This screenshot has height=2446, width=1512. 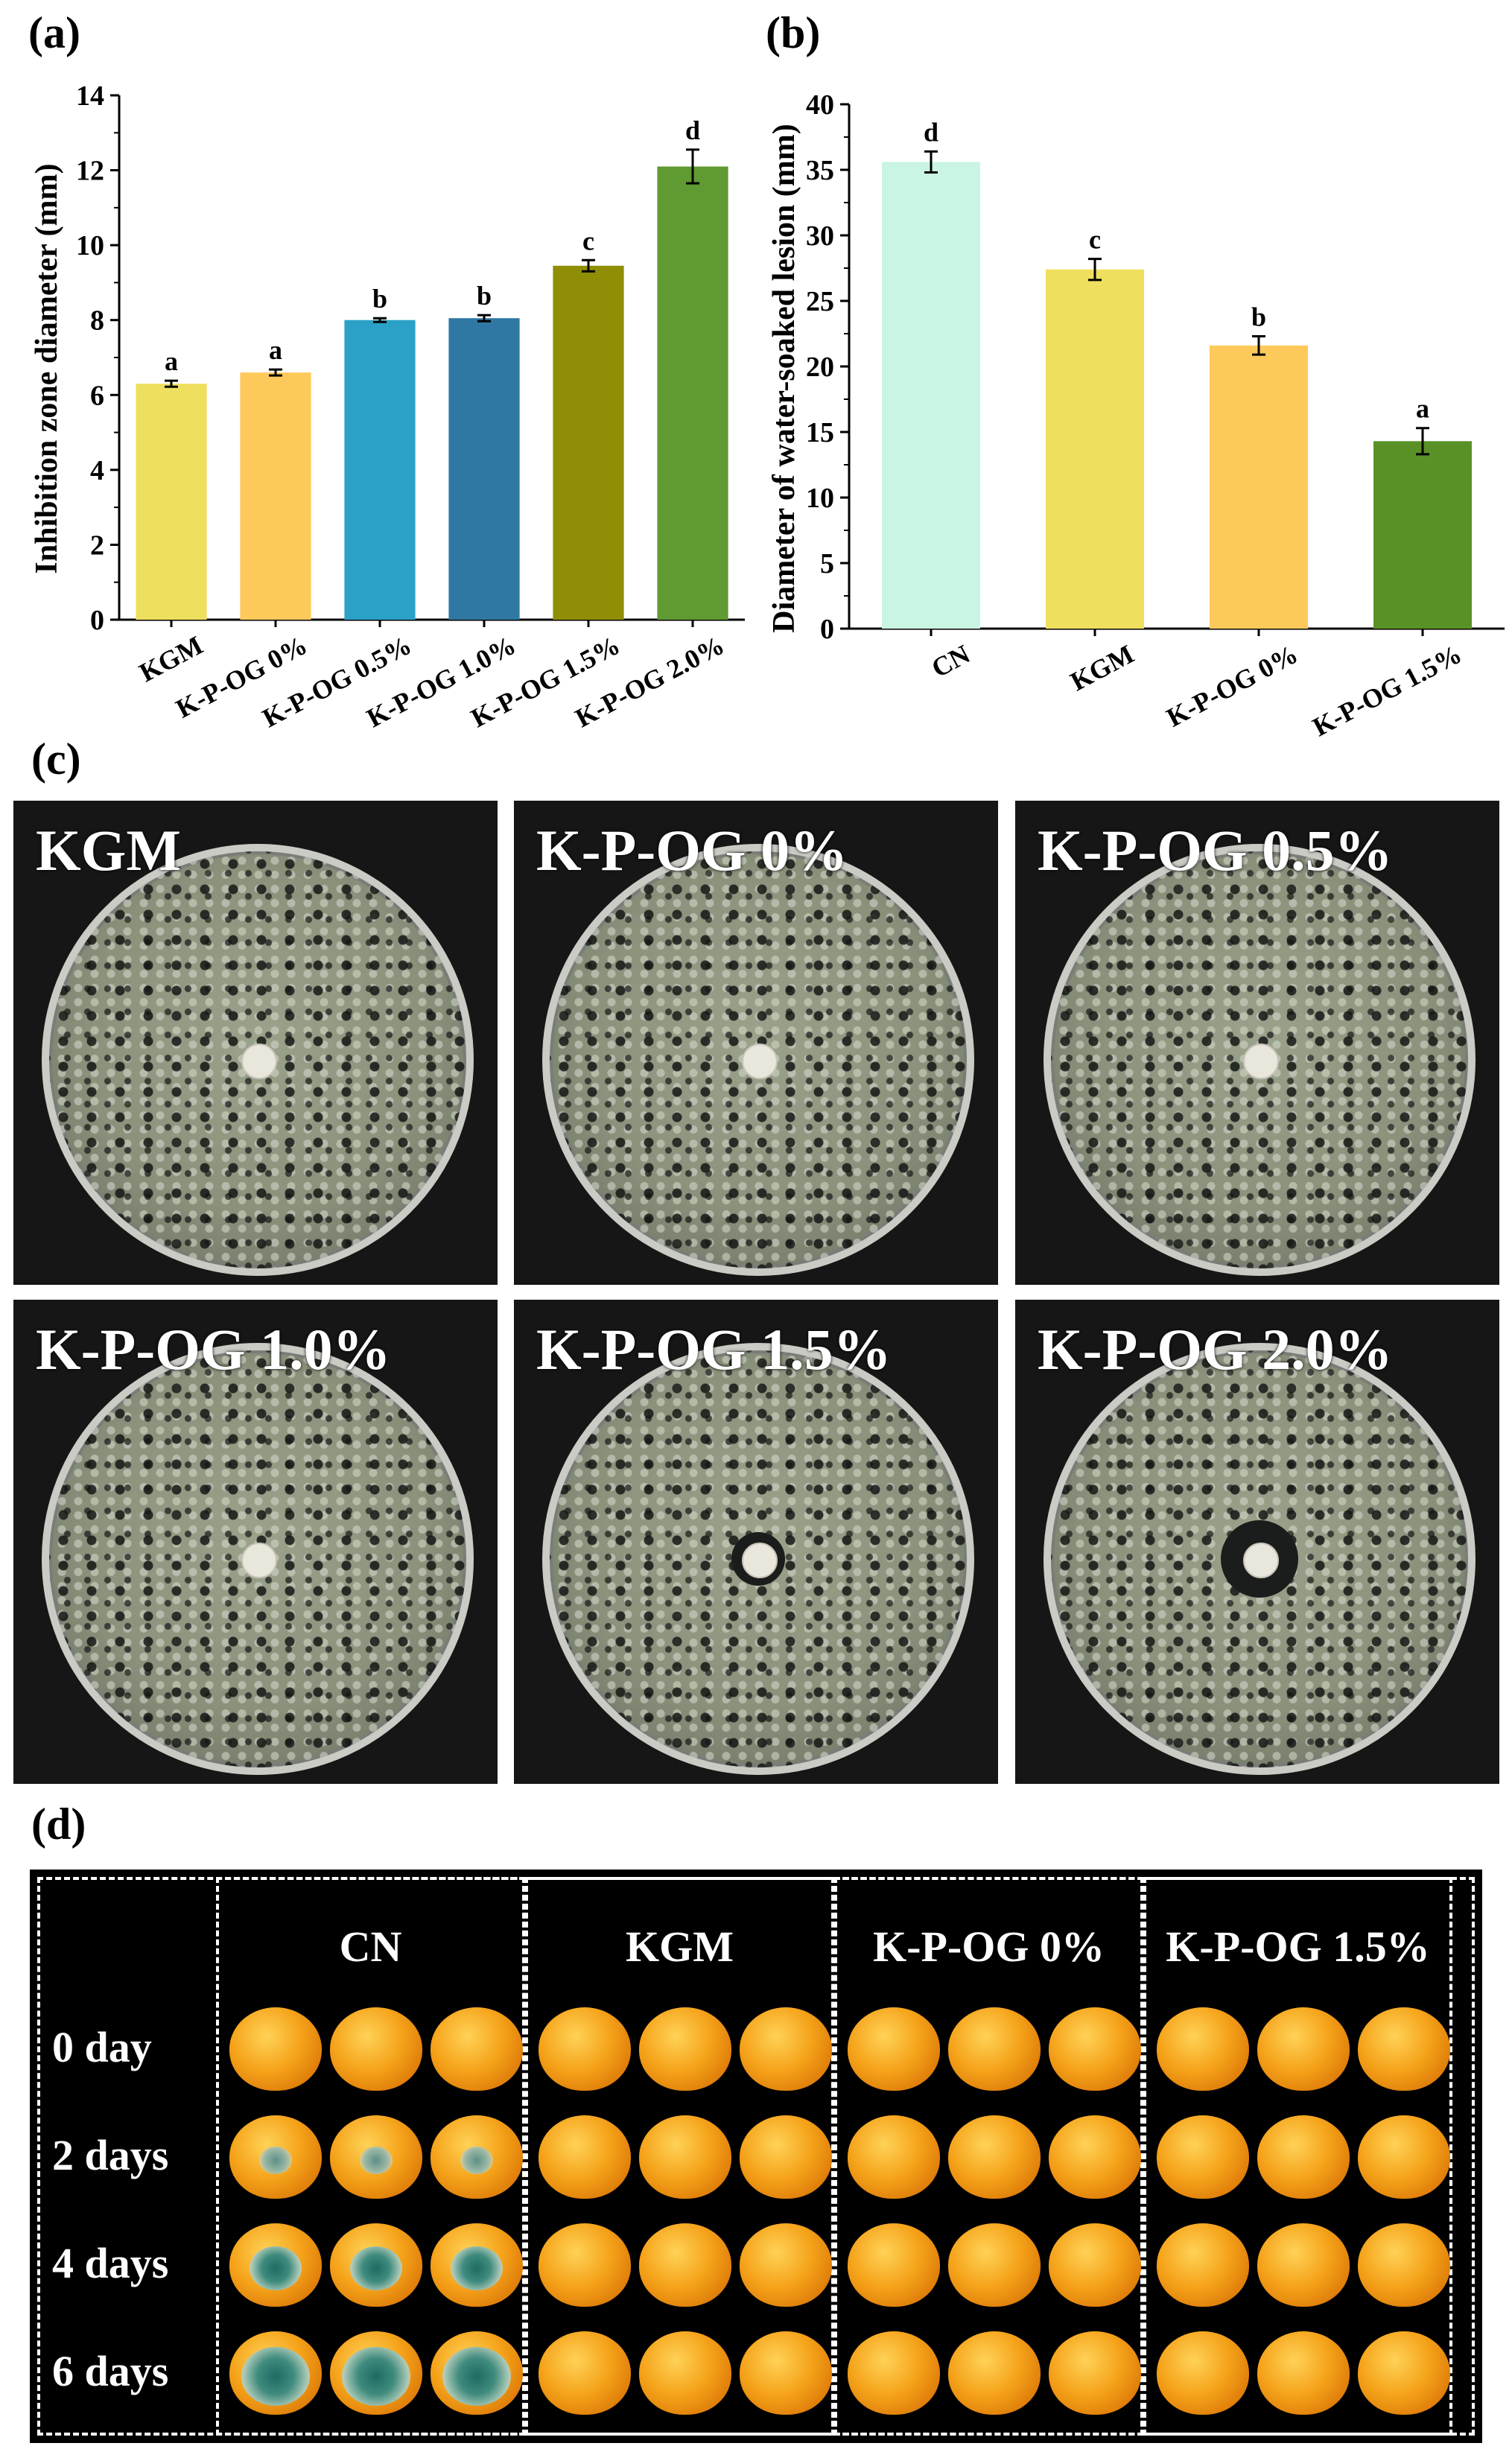 What do you see at coordinates (102, 2047) in the screenshot?
I see `fruit-row-header: 0 day` at bounding box center [102, 2047].